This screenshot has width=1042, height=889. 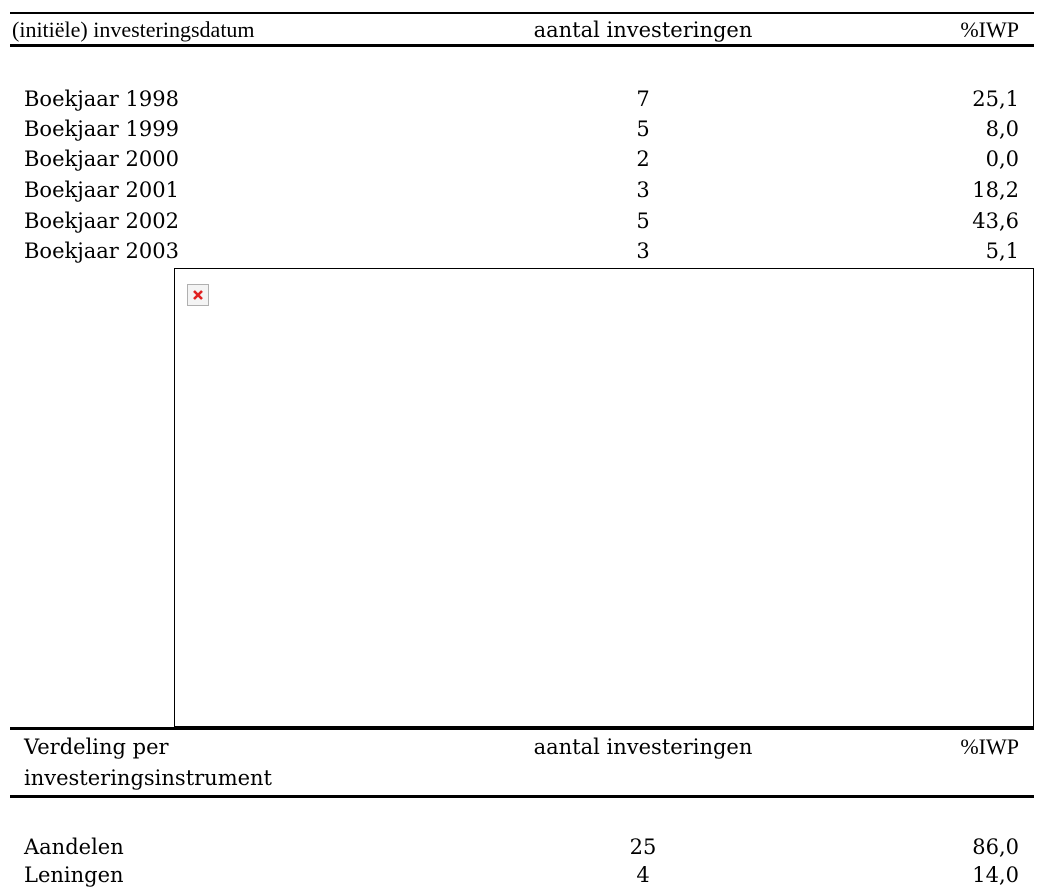 What do you see at coordinates (101, 221) in the screenshot?
I see `row-label: Boekjaar 2002` at bounding box center [101, 221].